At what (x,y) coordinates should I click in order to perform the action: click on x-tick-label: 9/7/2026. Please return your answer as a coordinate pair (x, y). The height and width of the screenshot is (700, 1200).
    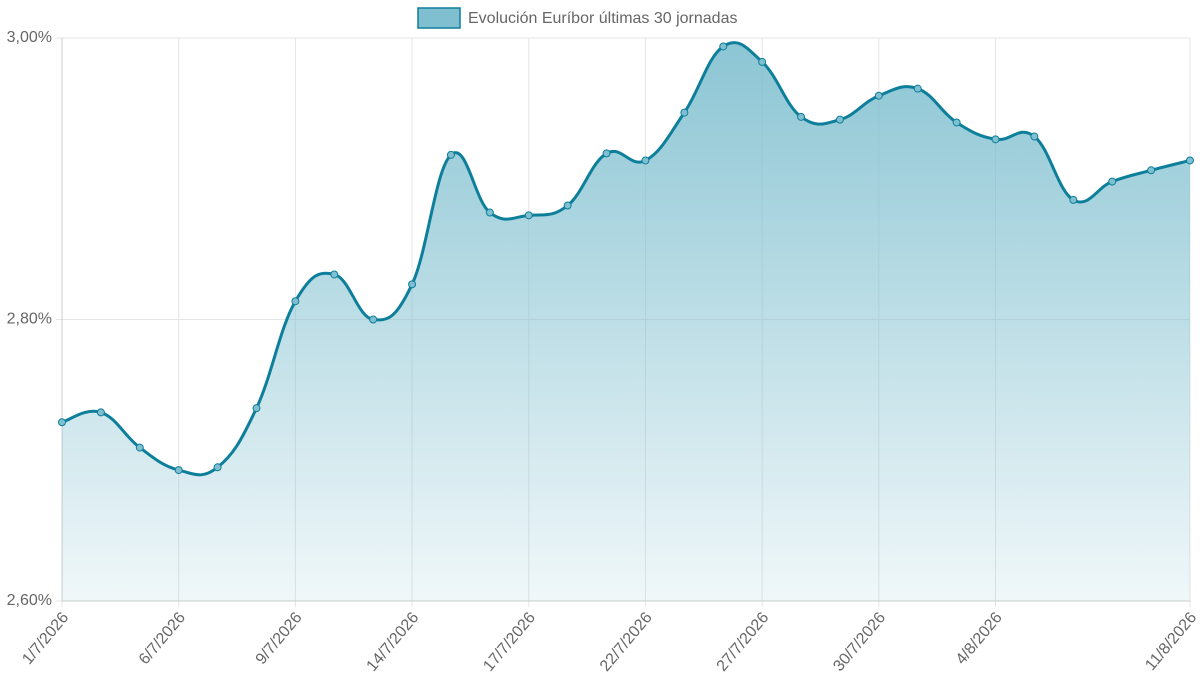
    Looking at the image, I should click on (279, 638).